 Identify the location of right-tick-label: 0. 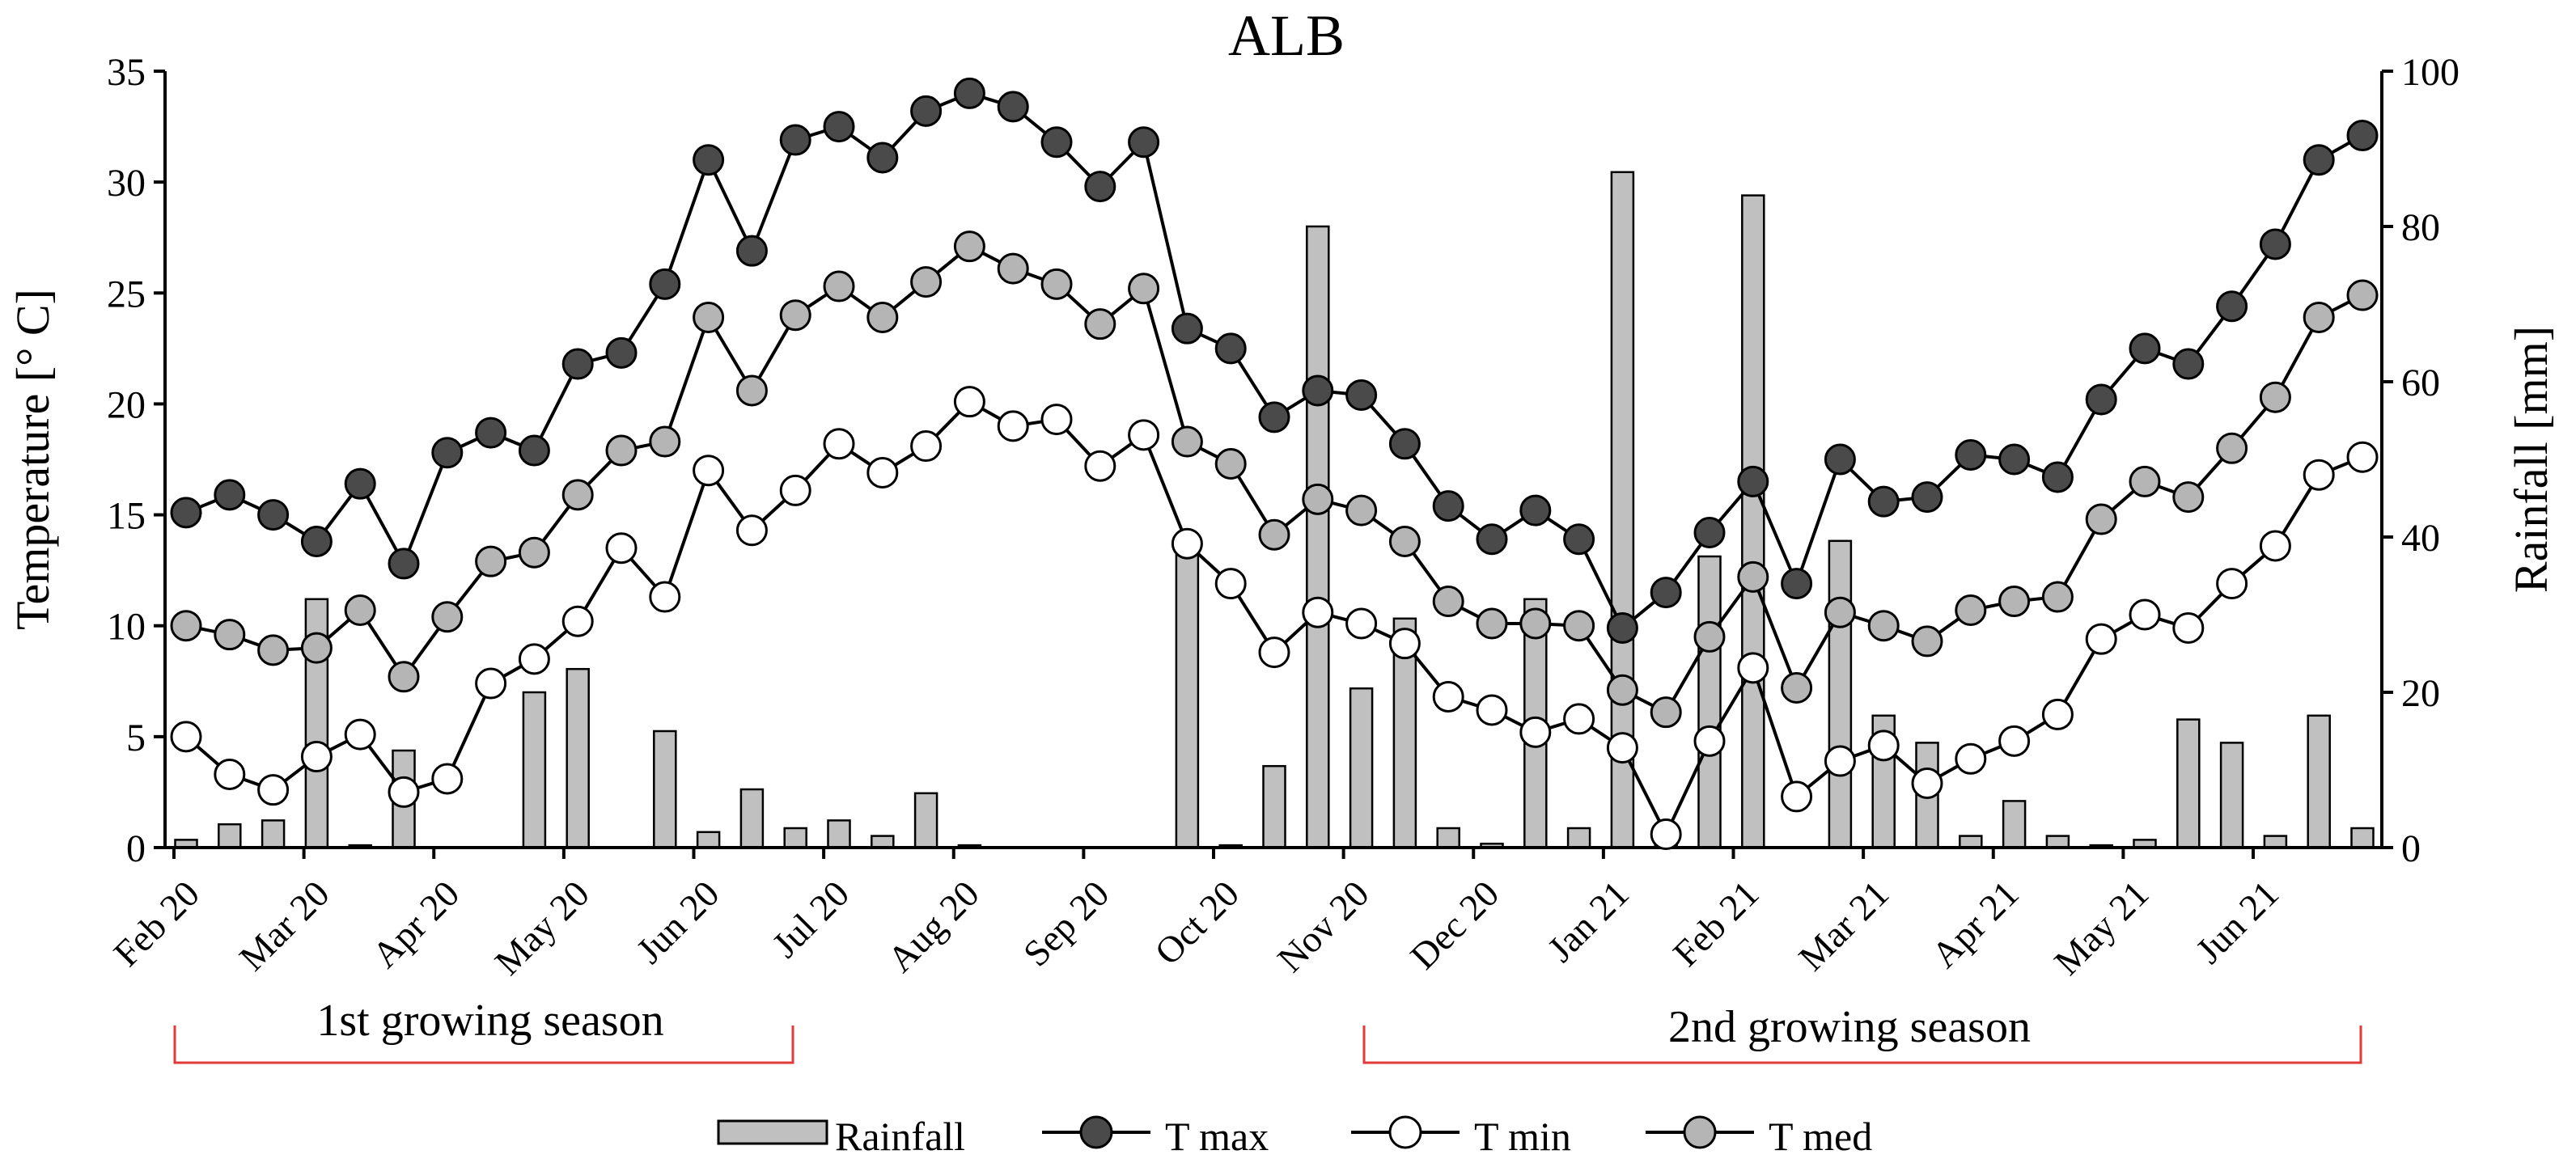
(2411, 848).